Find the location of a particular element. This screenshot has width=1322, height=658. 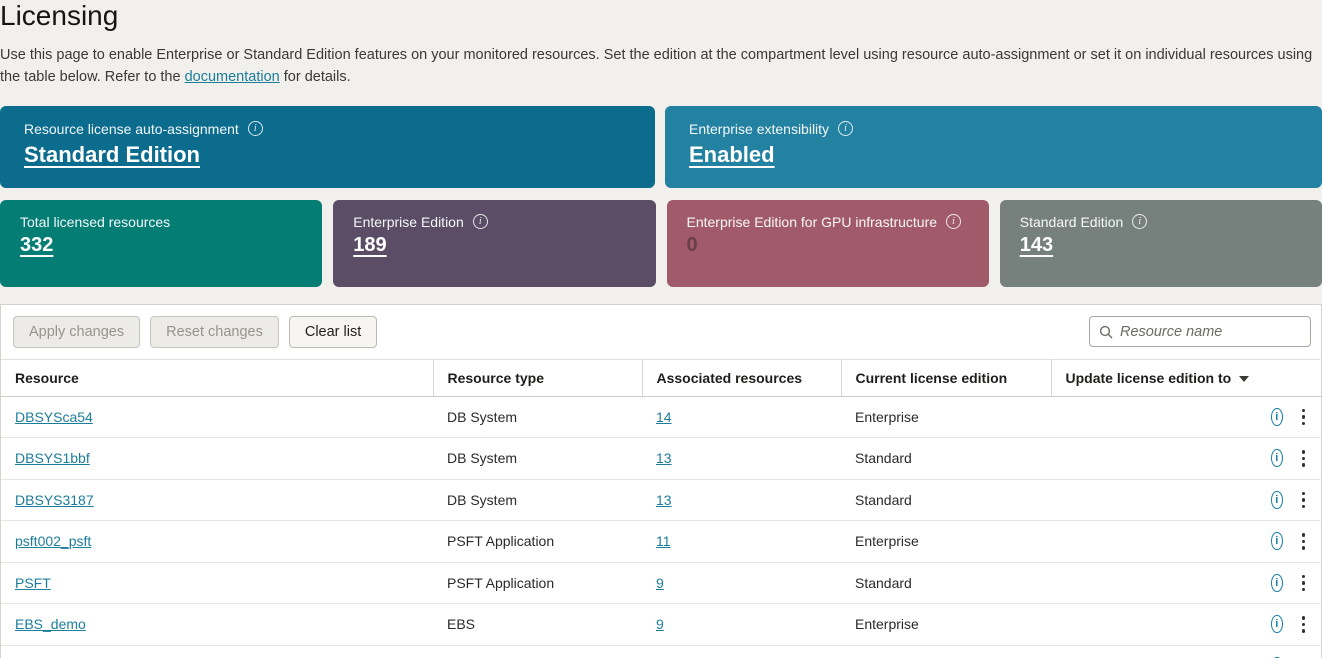

table-row: DBSYS3187 DB System 13 Standard i is located at coordinates (661, 500).